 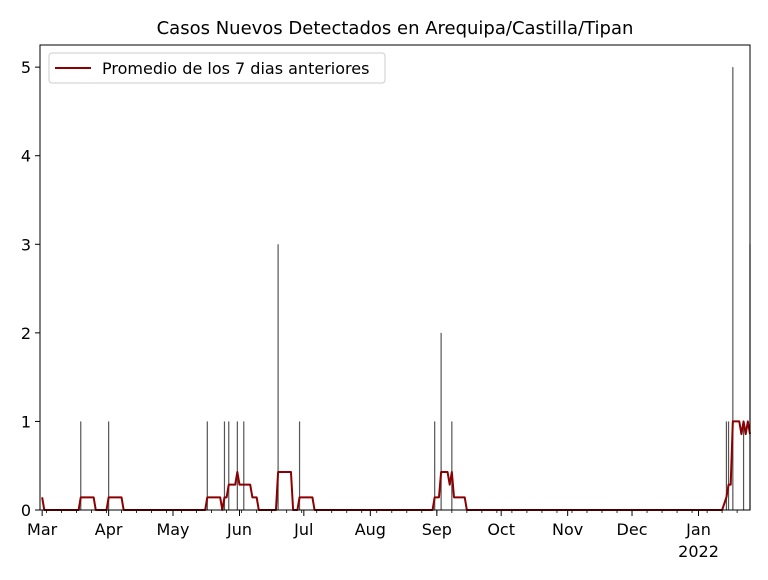 What do you see at coordinates (235, 68) in the screenshot?
I see `legend-label: Promedio de los 7 dias anteriores` at bounding box center [235, 68].